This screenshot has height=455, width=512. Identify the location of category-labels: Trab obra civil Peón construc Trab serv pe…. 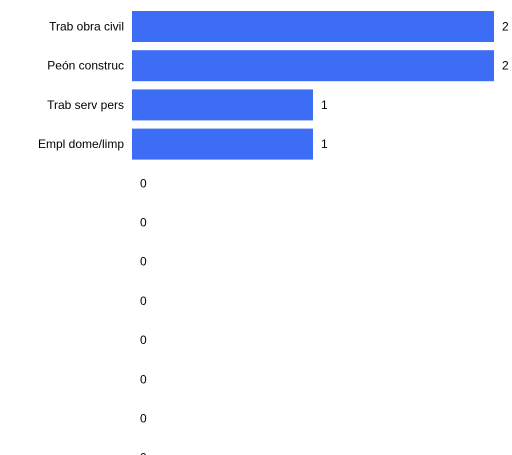
(81, 86).